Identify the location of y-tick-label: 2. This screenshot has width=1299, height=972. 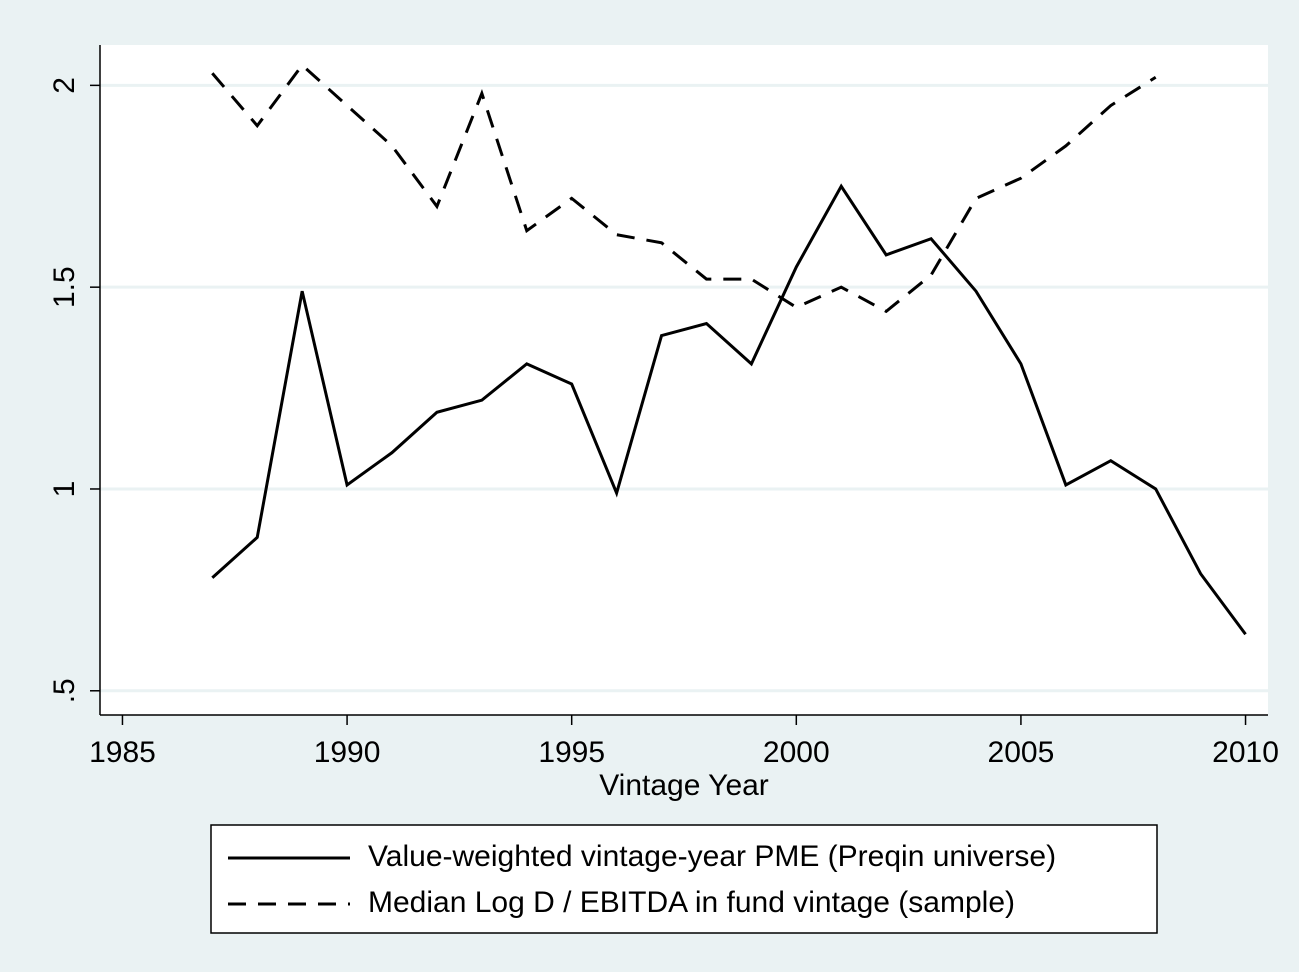
(64, 85).